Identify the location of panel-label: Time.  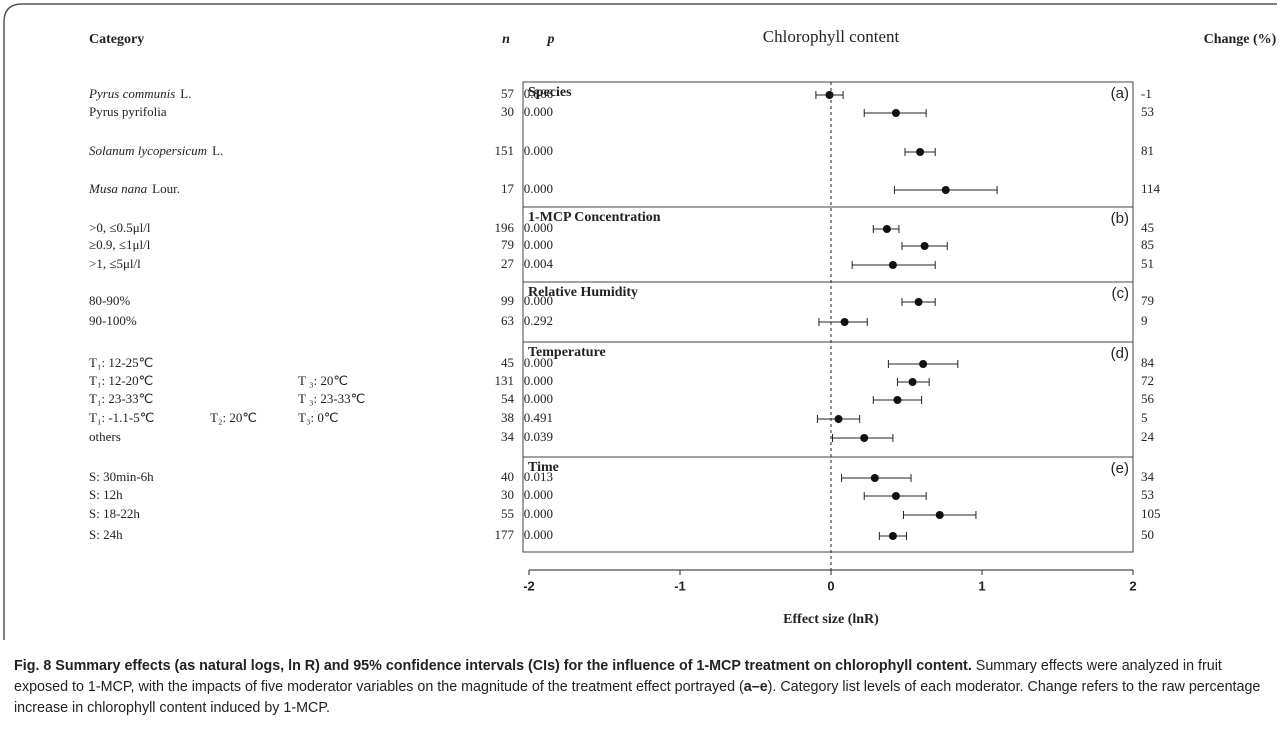
(543, 467).